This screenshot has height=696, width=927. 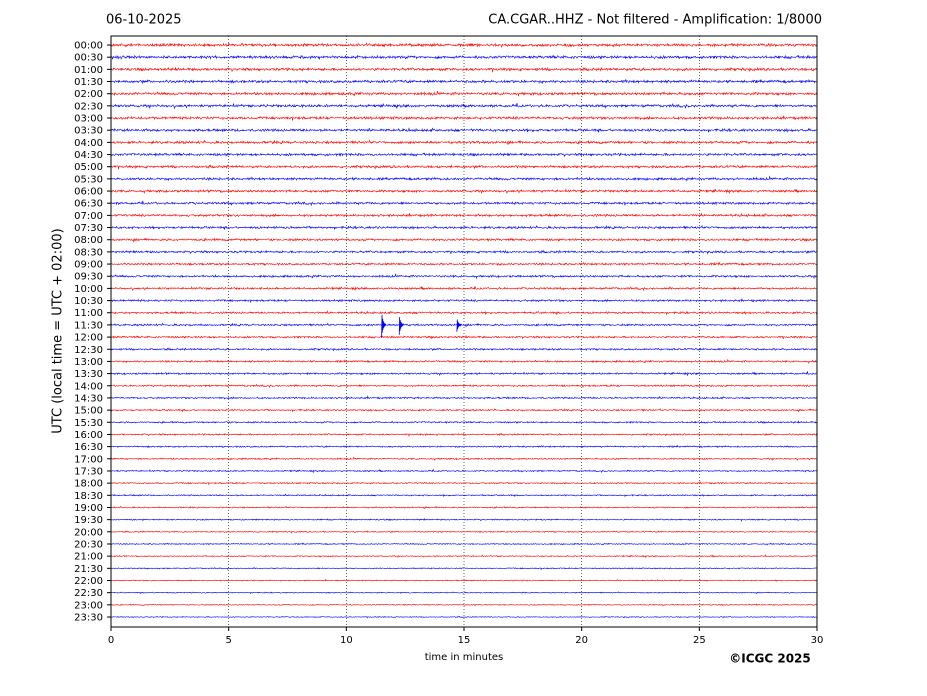 What do you see at coordinates (88, 605) in the screenshot?
I see `y-tick-label: 23:00` at bounding box center [88, 605].